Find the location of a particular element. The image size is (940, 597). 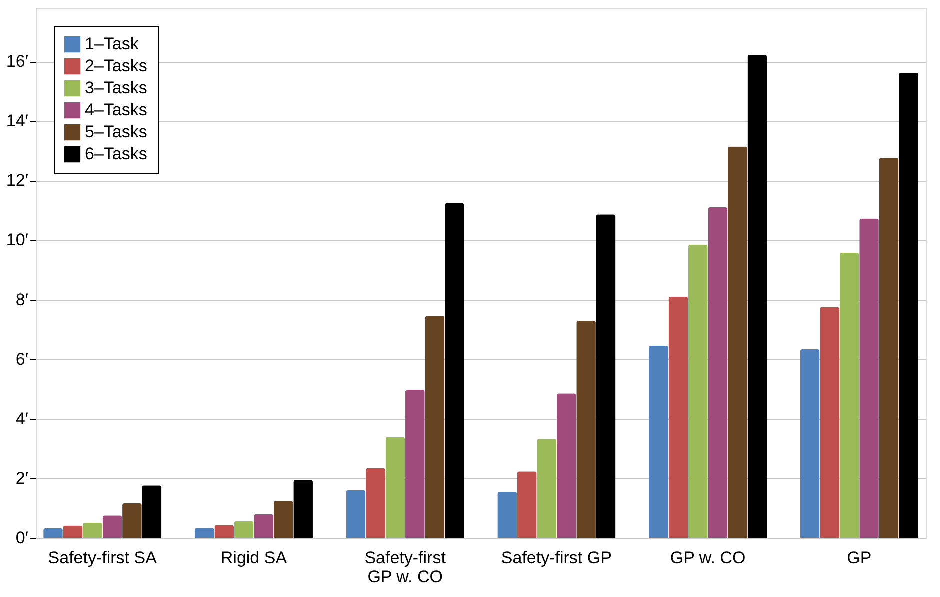

x-tick-label: Safety-first GP w. CO is located at coordinates (405, 567).